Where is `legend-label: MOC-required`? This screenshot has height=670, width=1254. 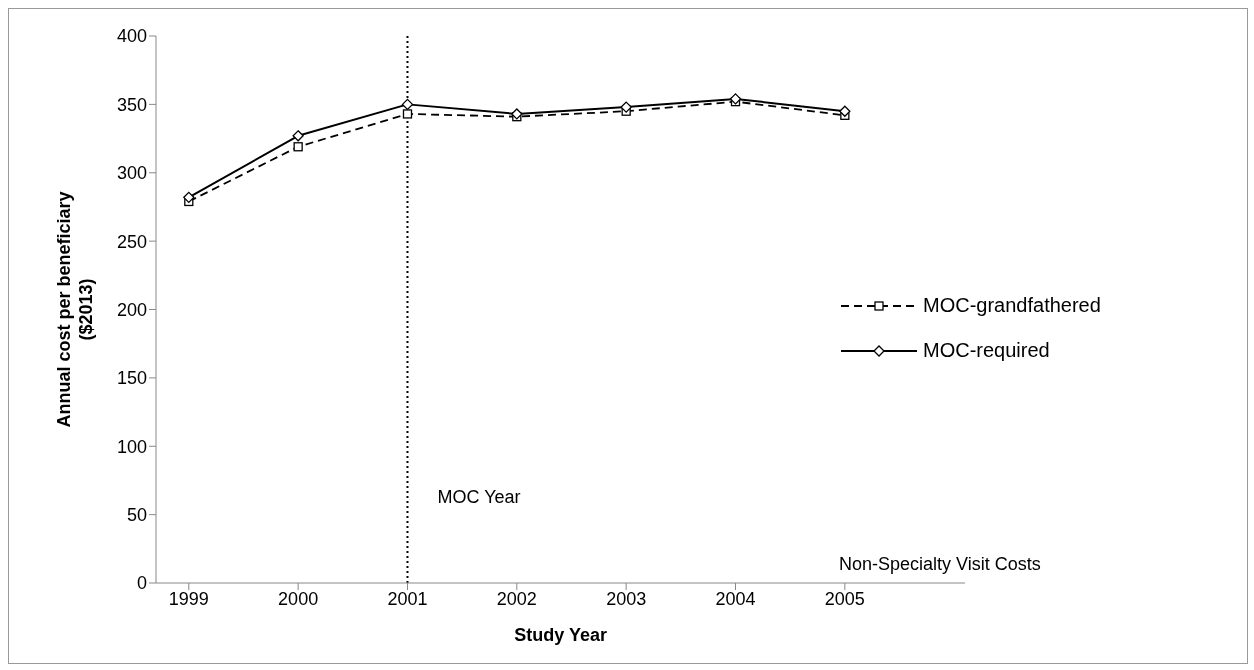
legend-label: MOC-required is located at coordinates (986, 350).